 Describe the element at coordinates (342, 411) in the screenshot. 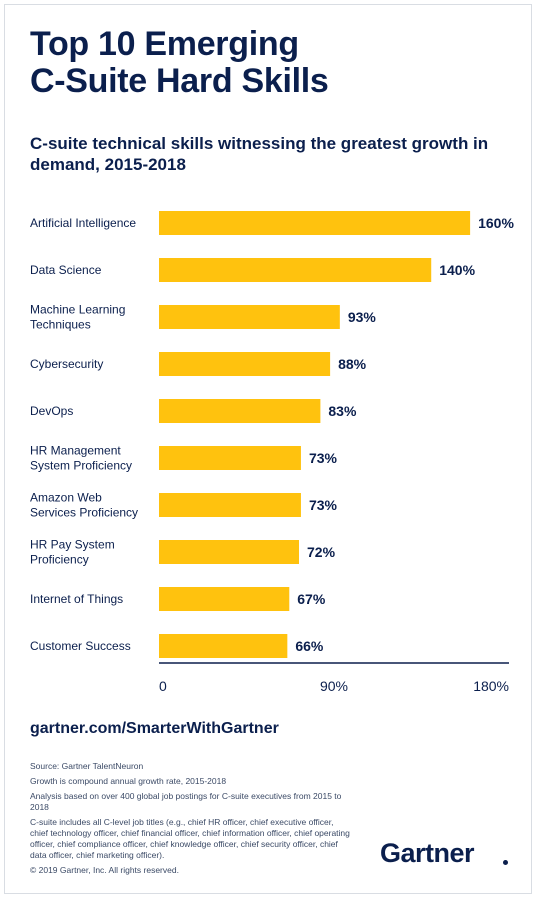

I see `value-label: 83%` at that location.